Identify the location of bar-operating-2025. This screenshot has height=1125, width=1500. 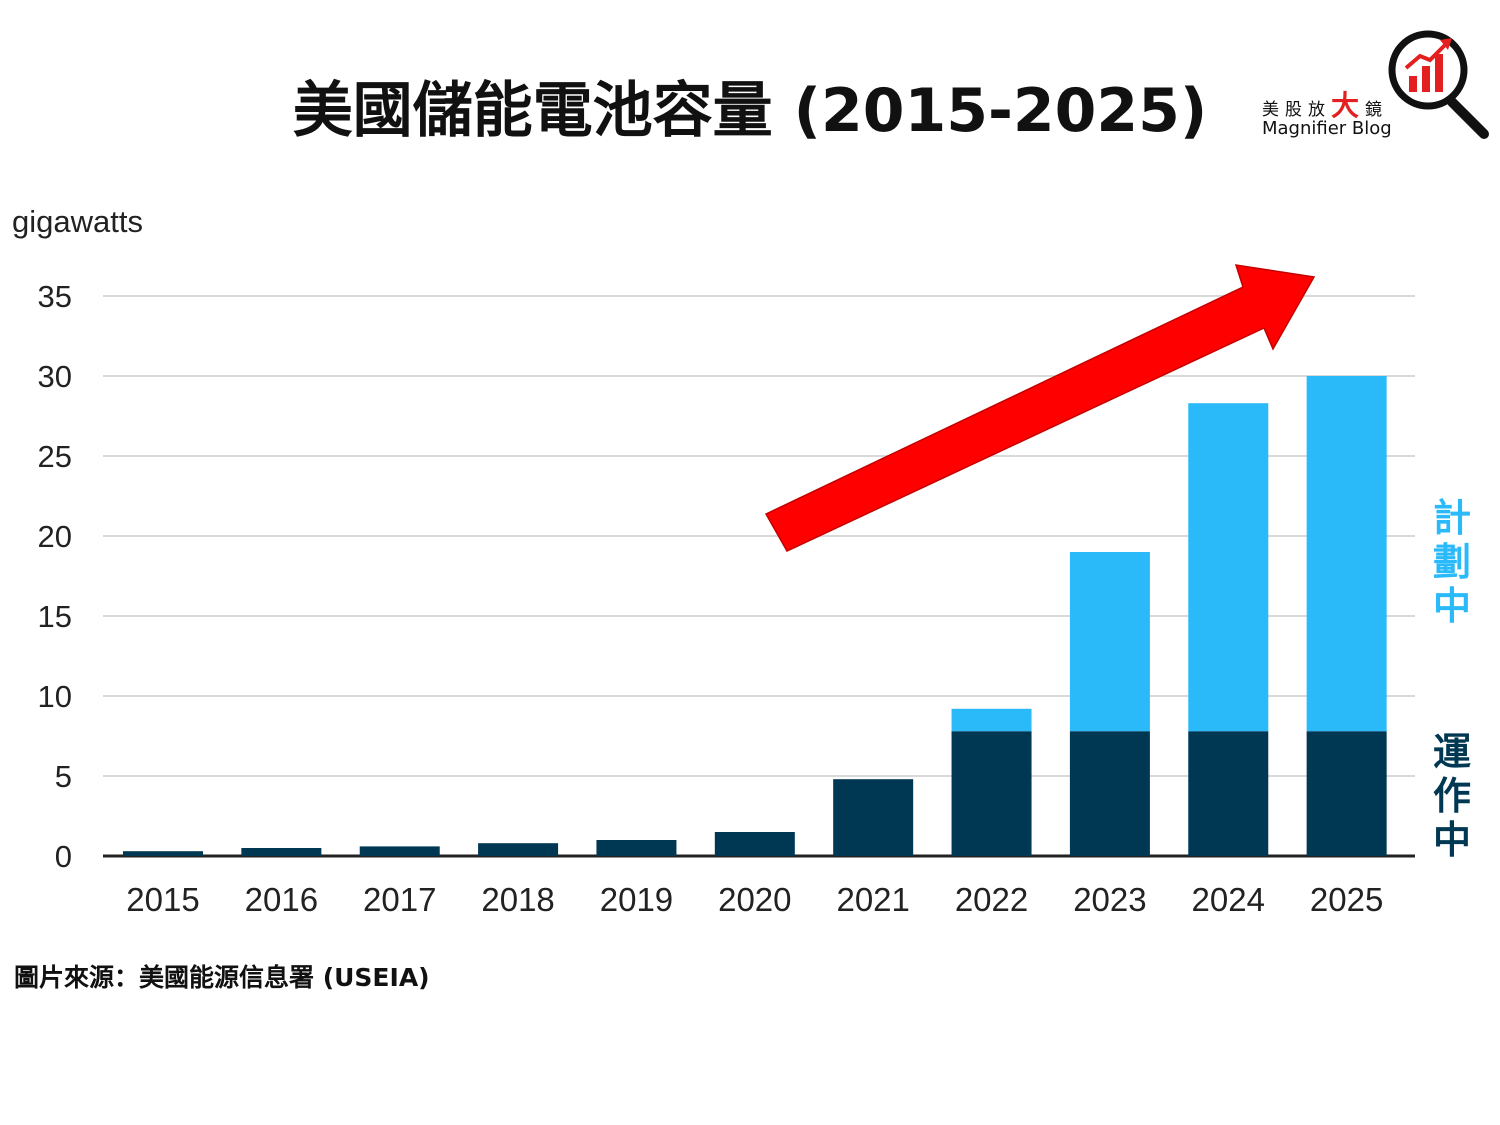
(1346, 793).